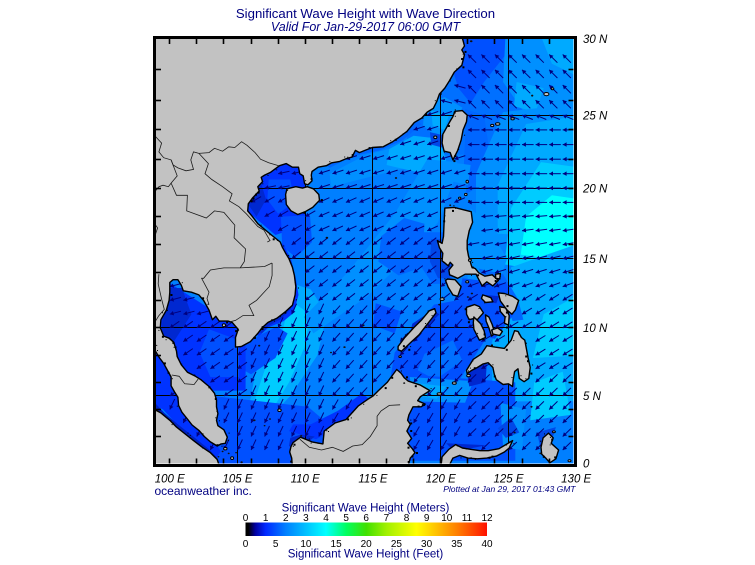 The width and height of the screenshot is (755, 565). Describe the element at coordinates (441, 480) in the screenshot. I see `svg-text: 120 E` at that location.